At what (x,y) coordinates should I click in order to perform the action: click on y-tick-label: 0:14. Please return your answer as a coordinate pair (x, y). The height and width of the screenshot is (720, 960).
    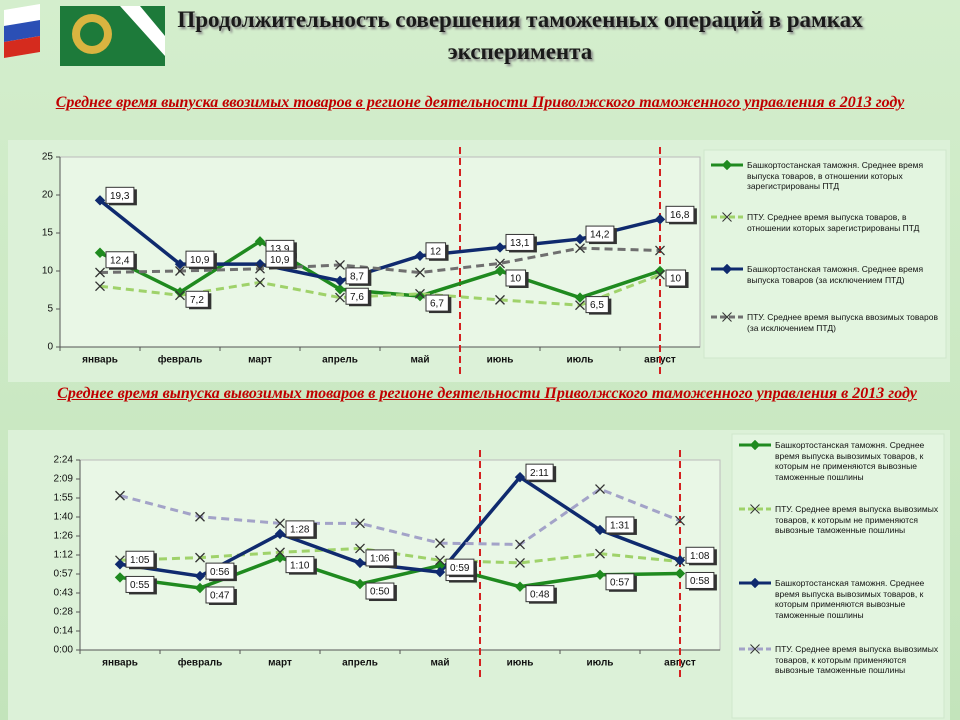
    Looking at the image, I should click on (64, 631).